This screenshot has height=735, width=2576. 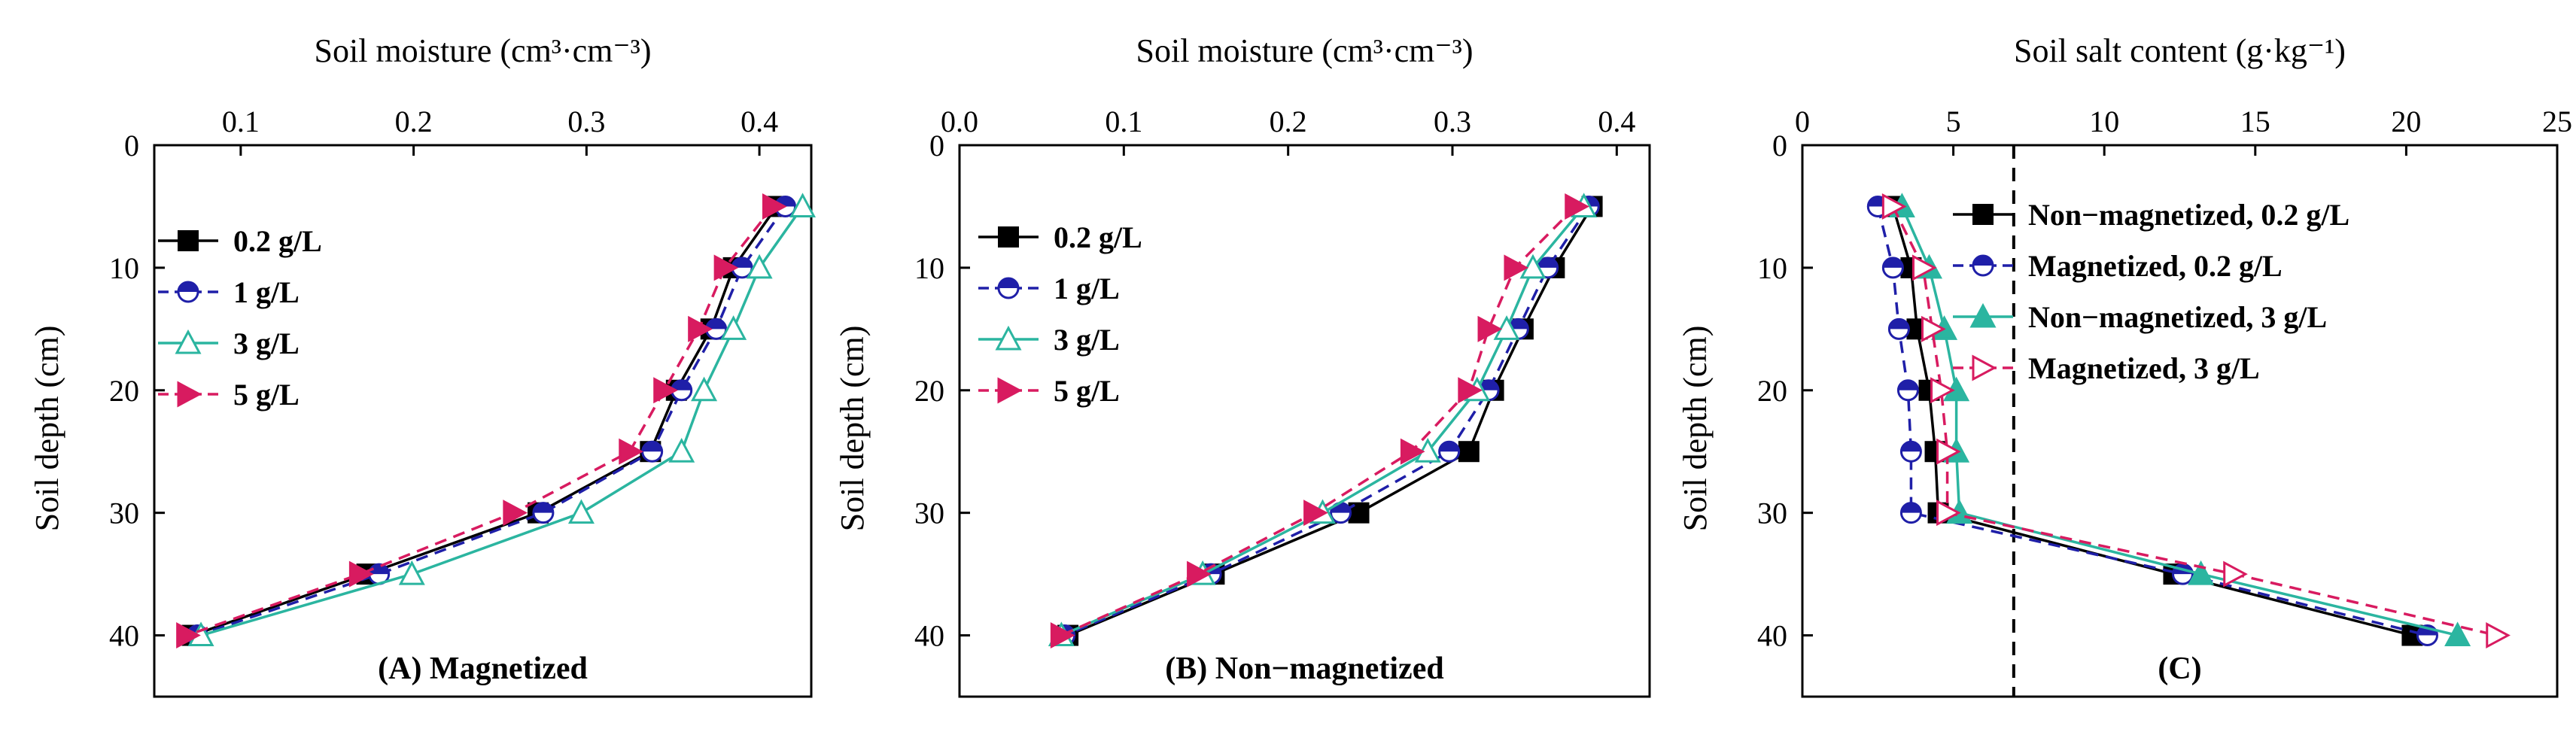 I want to click on legend-entry: Magnetized, 0.2 g/L, so click(x=2118, y=266).